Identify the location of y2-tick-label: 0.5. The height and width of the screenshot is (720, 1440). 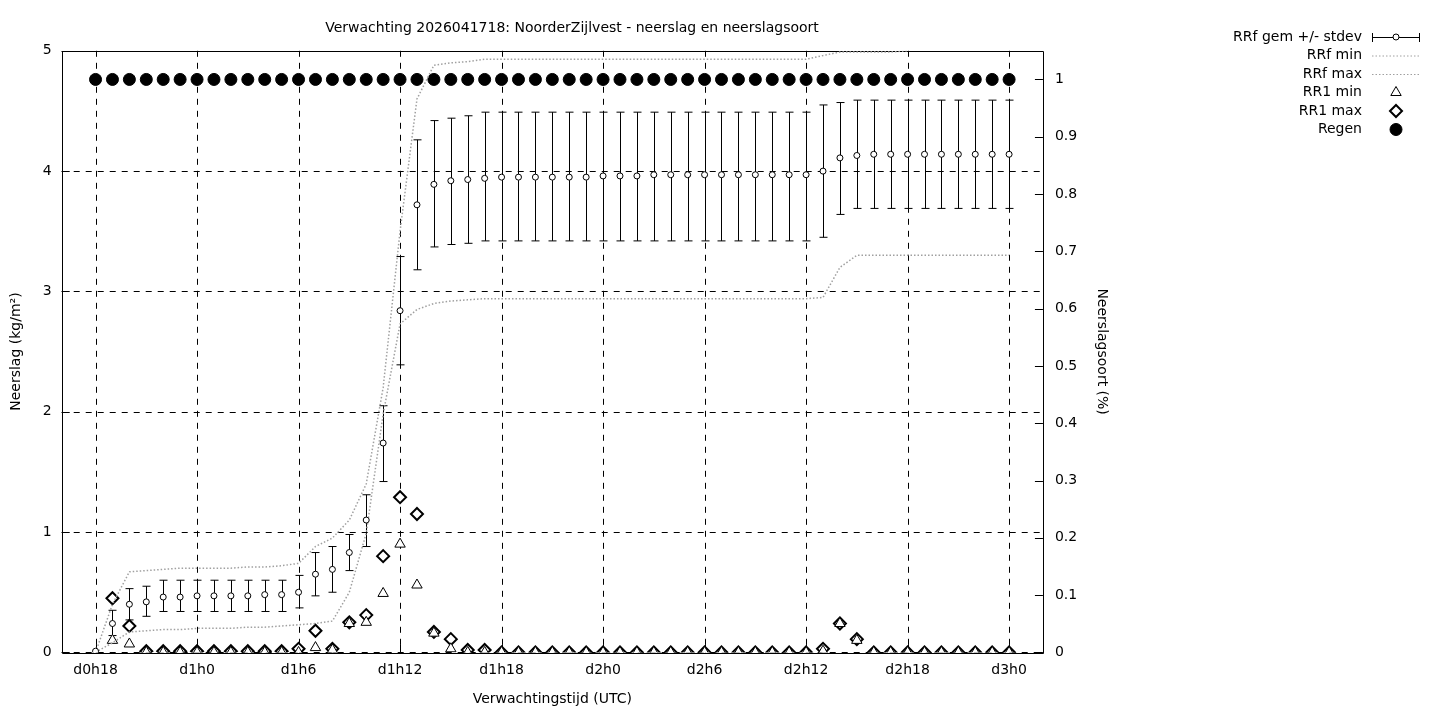
(1066, 364).